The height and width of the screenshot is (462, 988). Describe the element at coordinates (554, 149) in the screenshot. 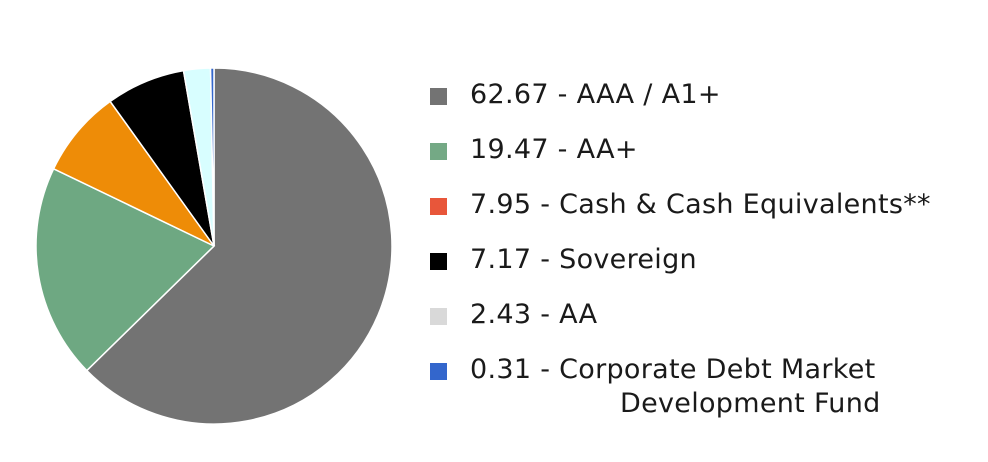

I see `legend-label-aaplus: 19.47 - AA+` at that location.